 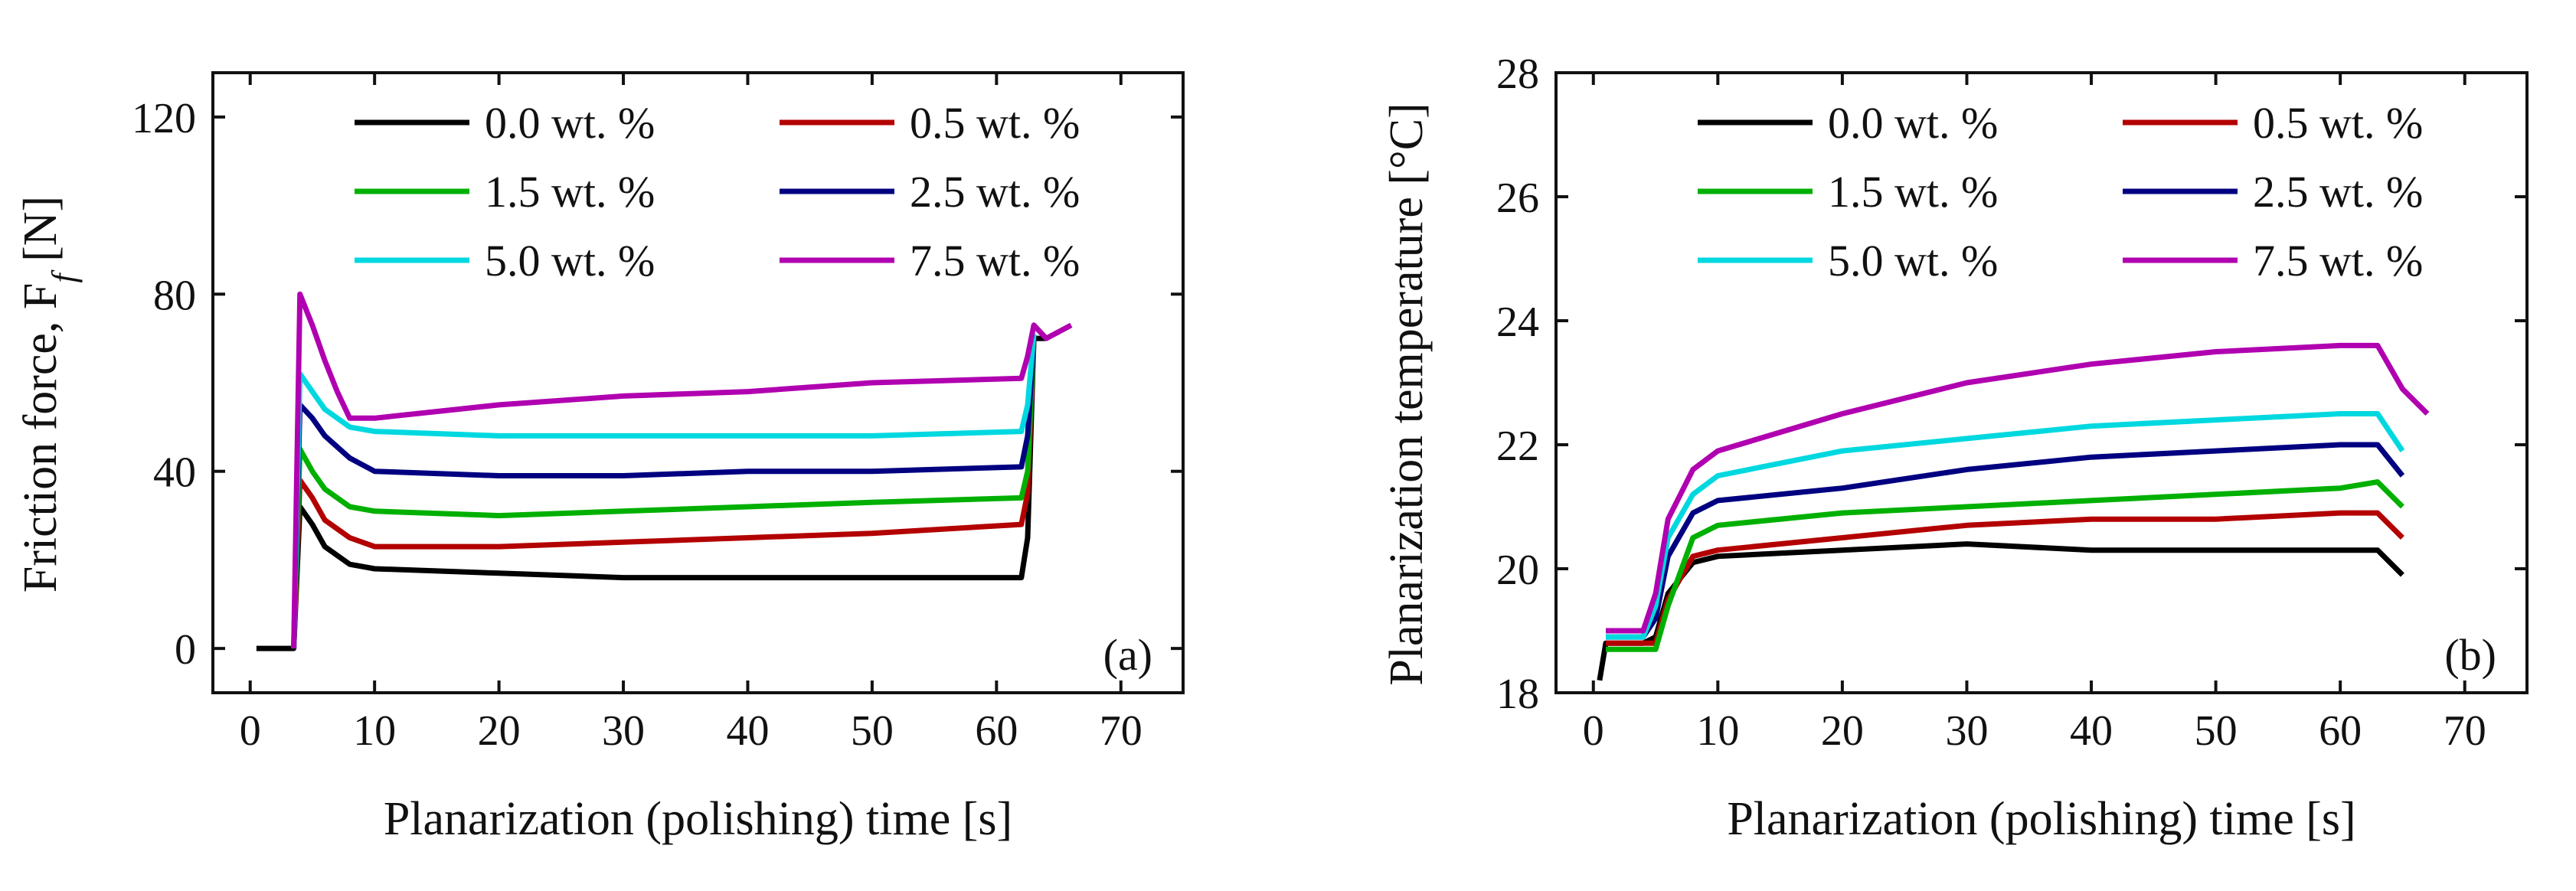 What do you see at coordinates (185, 650) in the screenshot?
I see `y-tick-label: 0` at bounding box center [185, 650].